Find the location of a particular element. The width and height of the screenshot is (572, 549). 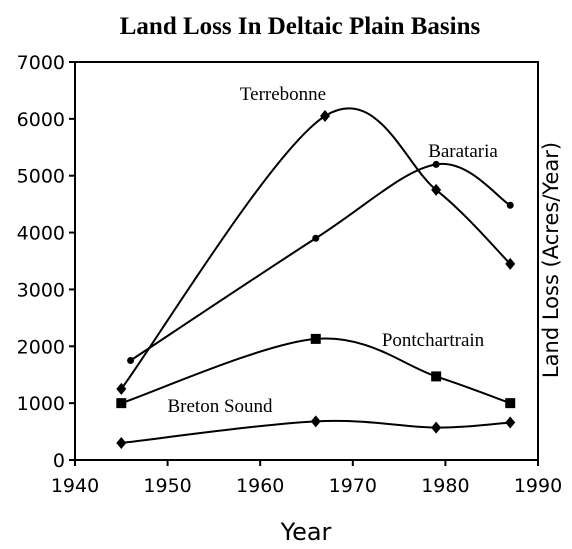

y-tick-label: 1000 is located at coordinates (41, 404).